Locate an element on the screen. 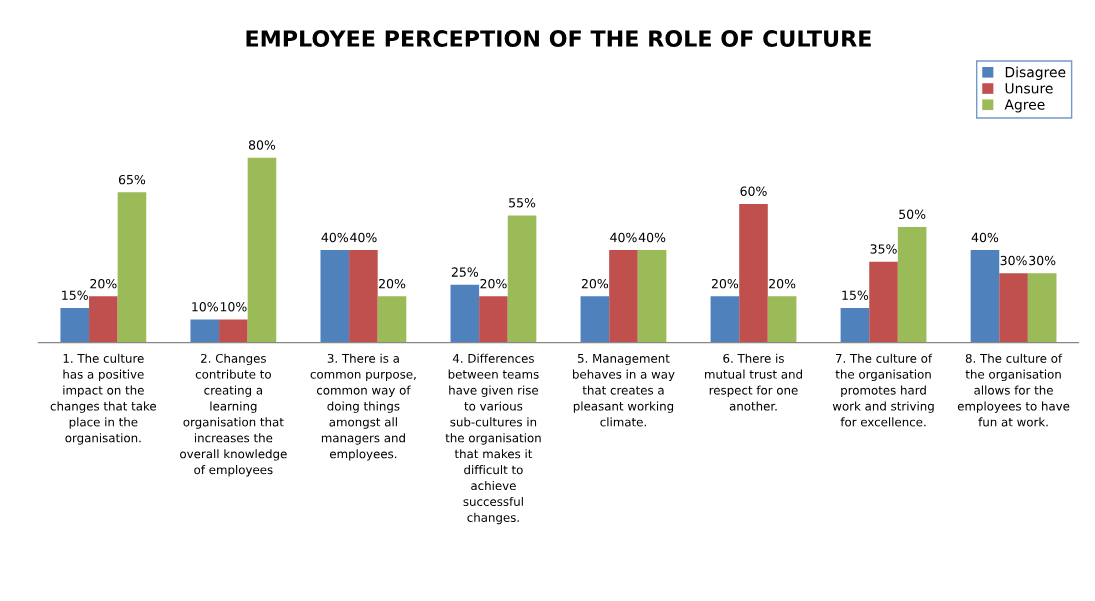 The image size is (1095, 601). x-tick-label: 6. There is mutual trust and respect for one another. is located at coordinates (753, 382).